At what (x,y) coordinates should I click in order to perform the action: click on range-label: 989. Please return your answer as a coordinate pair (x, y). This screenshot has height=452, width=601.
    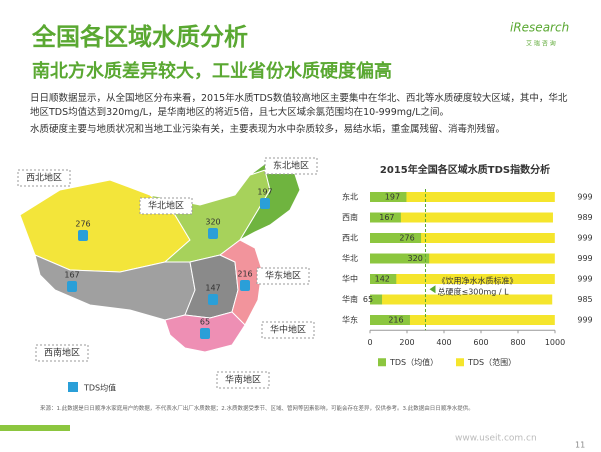
    Looking at the image, I should click on (584, 217).